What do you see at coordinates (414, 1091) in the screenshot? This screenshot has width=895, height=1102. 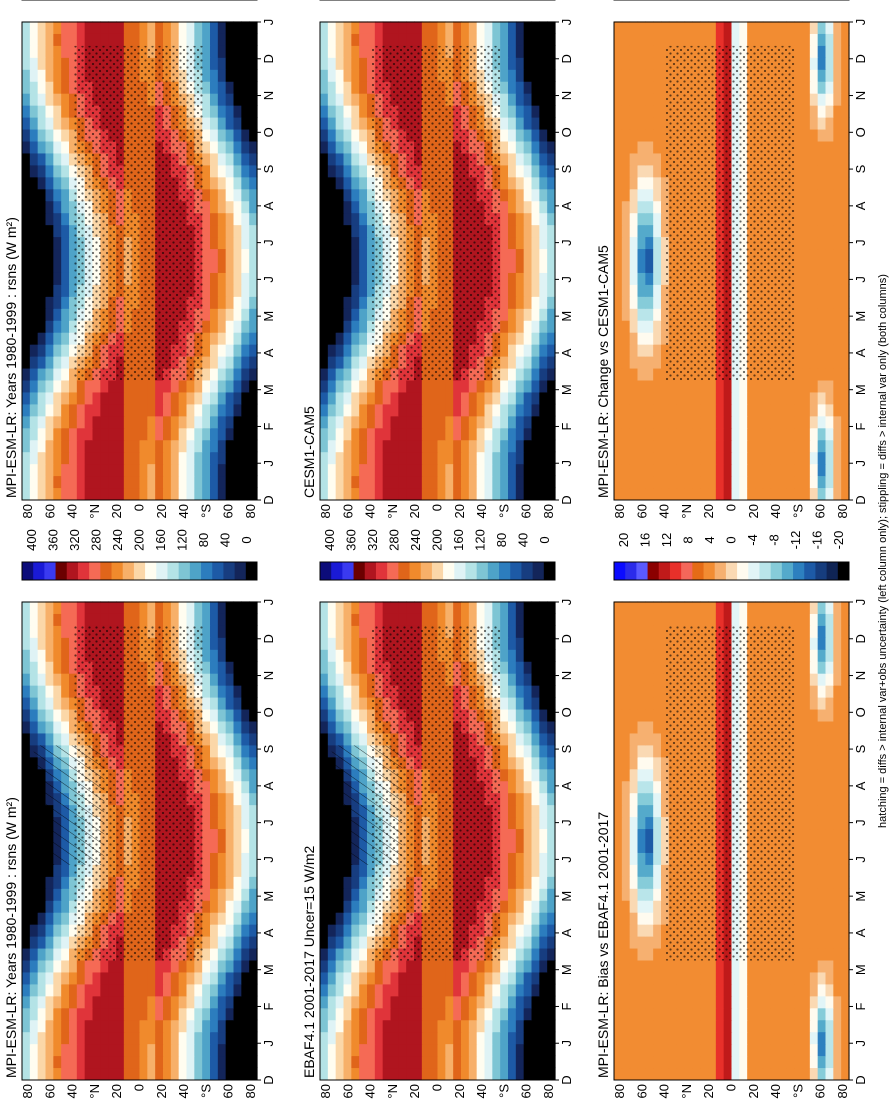 I see `y-tick-label: 20` at bounding box center [414, 1091].